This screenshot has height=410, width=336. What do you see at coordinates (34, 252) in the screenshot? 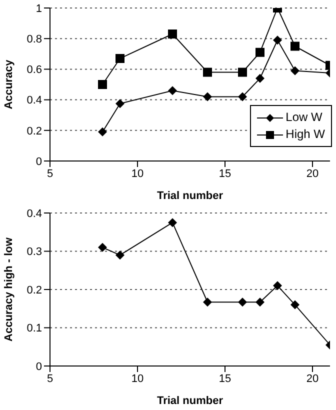
I see `y-tick-label: 0.3` at bounding box center [34, 252].